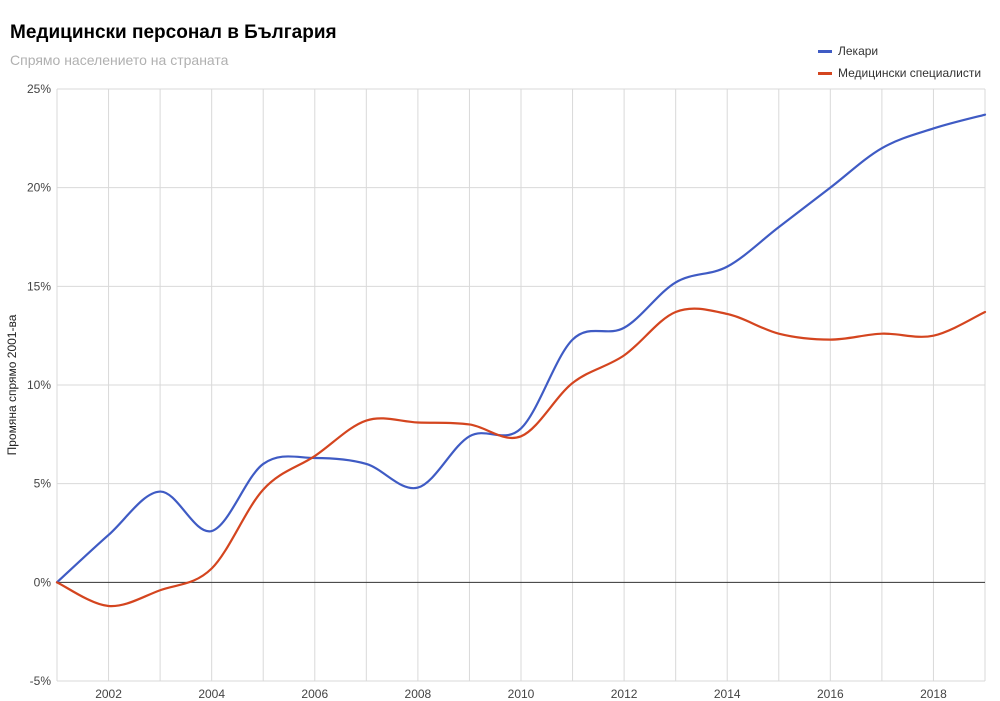 The image size is (1000, 701). Describe the element at coordinates (43, 582) in the screenshot. I see `y-tick-label: 0%` at that location.